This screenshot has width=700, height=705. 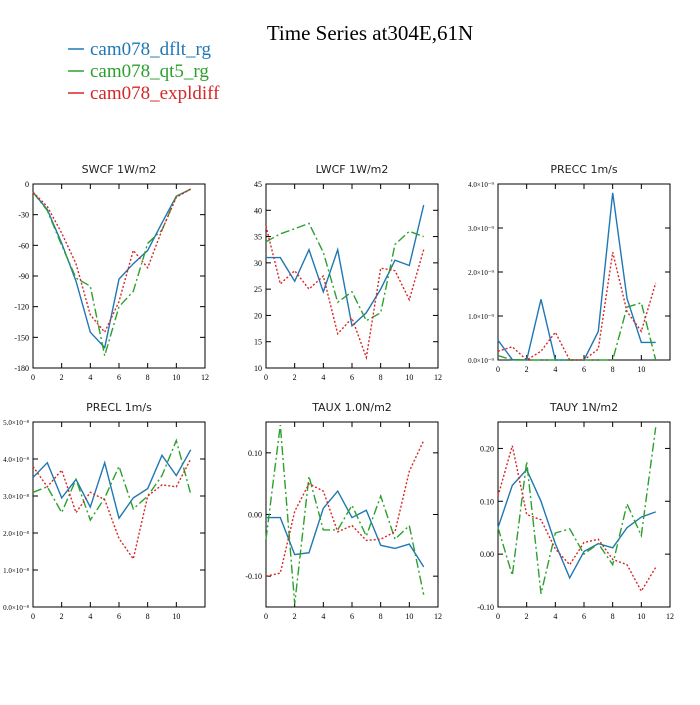 I want to click on y-tick-label: 10, so click(x=258, y=368).